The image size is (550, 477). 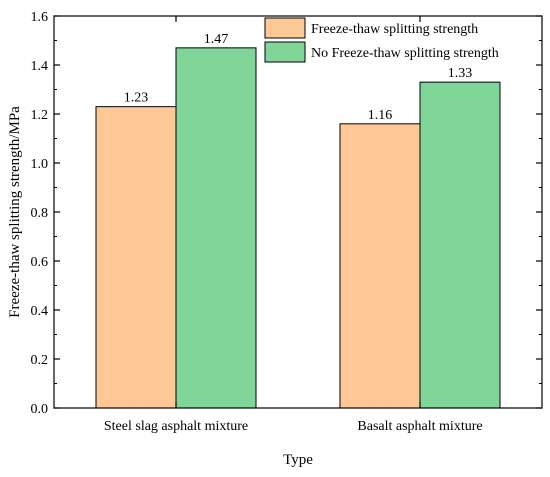 What do you see at coordinates (40, 213) in the screenshot?
I see `y-tick-label: 0.8` at bounding box center [40, 213].